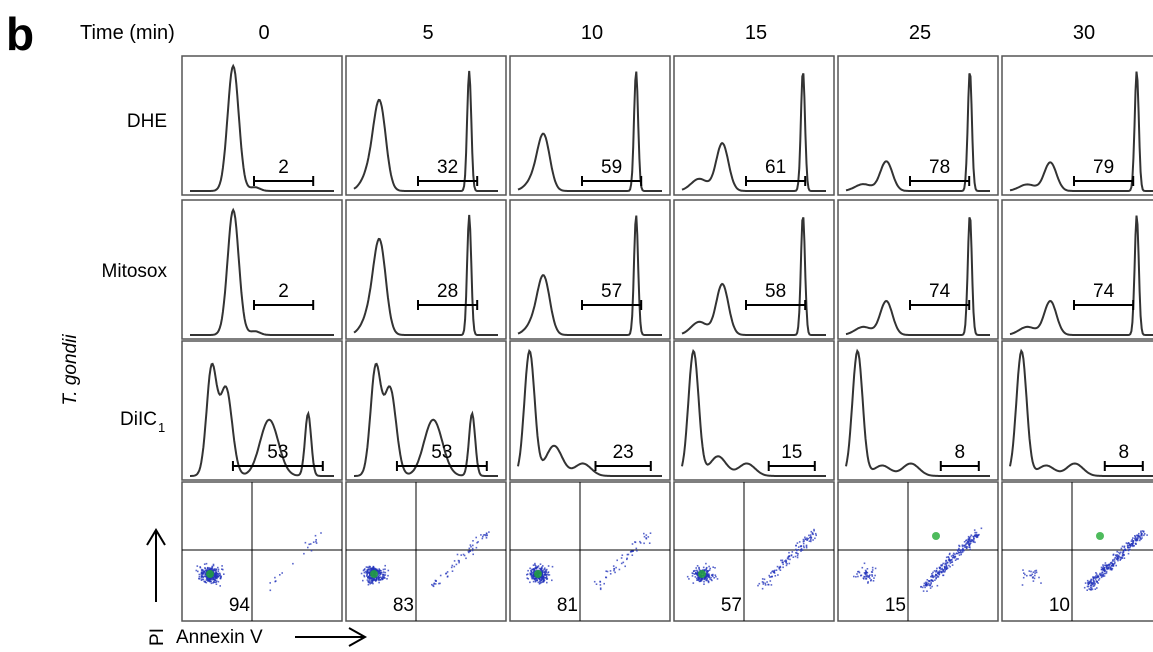 The width and height of the screenshot is (1153, 652). Describe the element at coordinates (754, 125) in the screenshot. I see `histogram-panel: 61` at that location.